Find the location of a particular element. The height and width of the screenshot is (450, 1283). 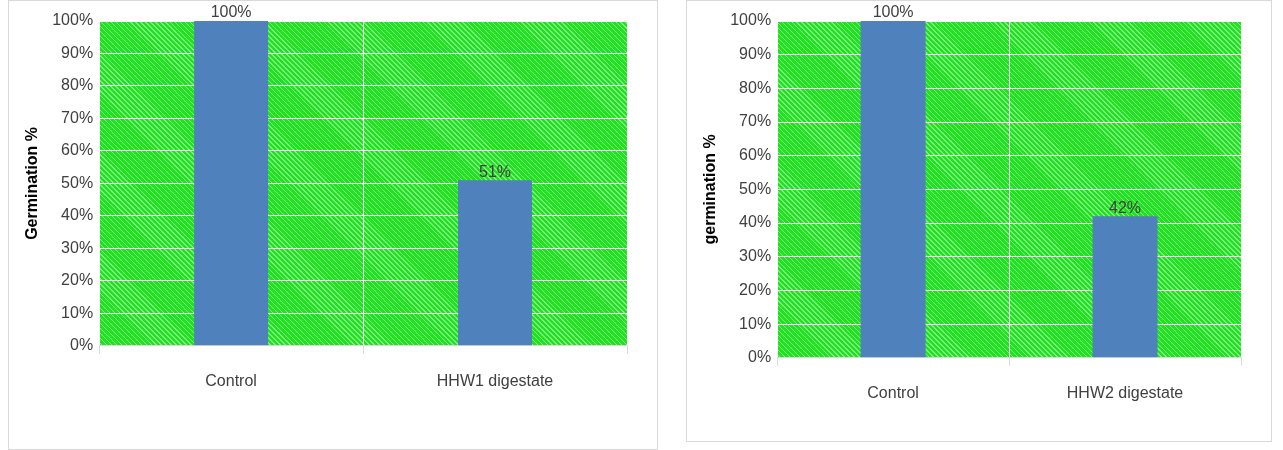

data-label: 42% is located at coordinates (1125, 207).